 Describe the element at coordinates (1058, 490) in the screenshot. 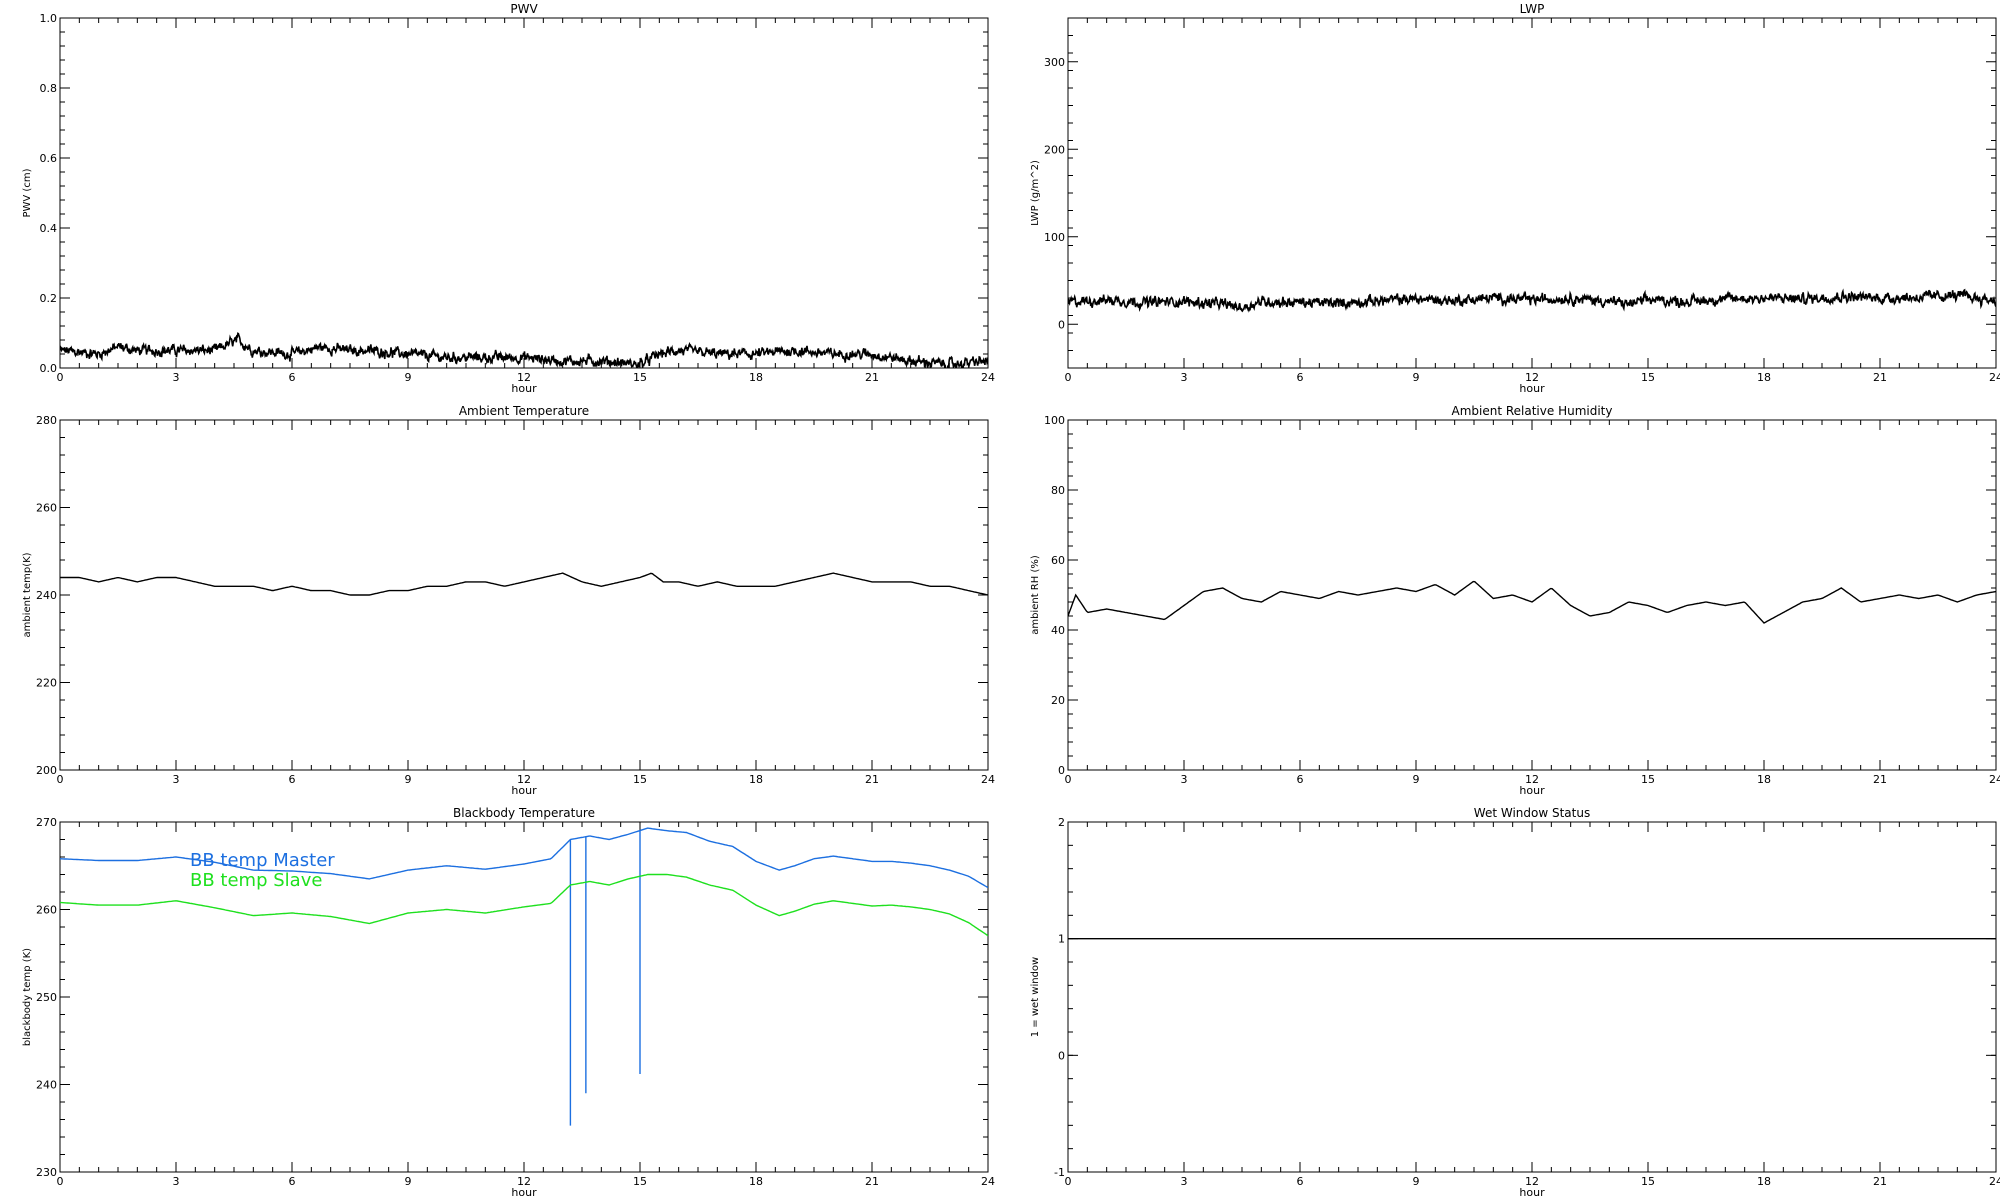

I see `y-tick-label: 80` at that location.